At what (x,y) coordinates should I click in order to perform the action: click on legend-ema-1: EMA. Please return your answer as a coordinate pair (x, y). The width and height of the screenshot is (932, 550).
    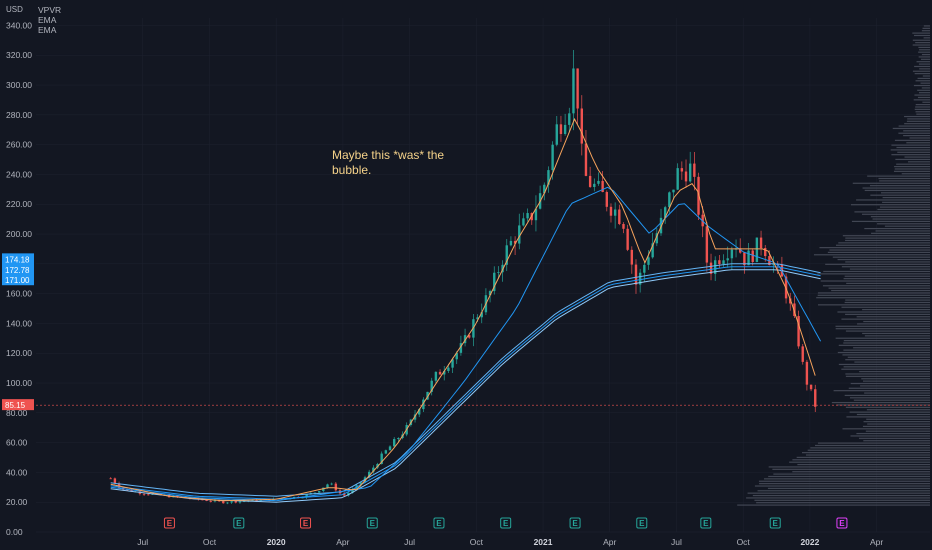
    Looking at the image, I should click on (47, 20).